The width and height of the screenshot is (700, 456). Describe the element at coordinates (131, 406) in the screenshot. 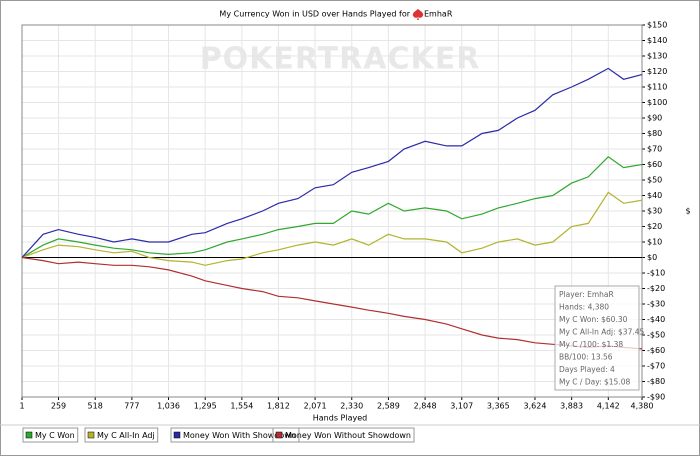

I see `x-tick-label: 777` at that location.